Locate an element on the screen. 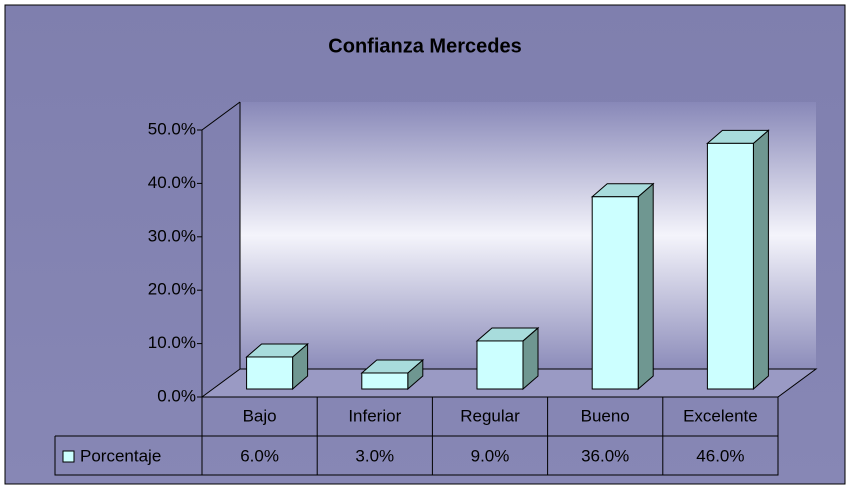  table-value: 3.0% is located at coordinates (374, 455).